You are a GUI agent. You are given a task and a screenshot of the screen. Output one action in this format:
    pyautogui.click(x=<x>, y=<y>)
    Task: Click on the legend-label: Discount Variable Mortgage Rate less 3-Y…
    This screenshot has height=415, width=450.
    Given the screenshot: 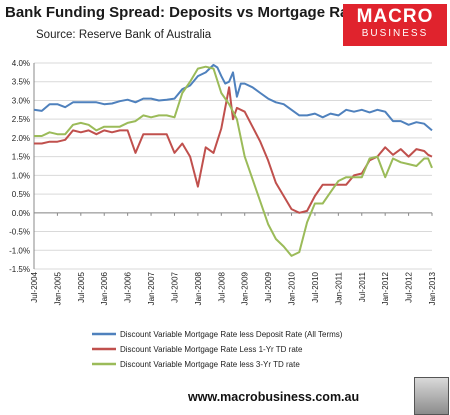 What is the action you would take?
    pyautogui.click(x=210, y=364)
    